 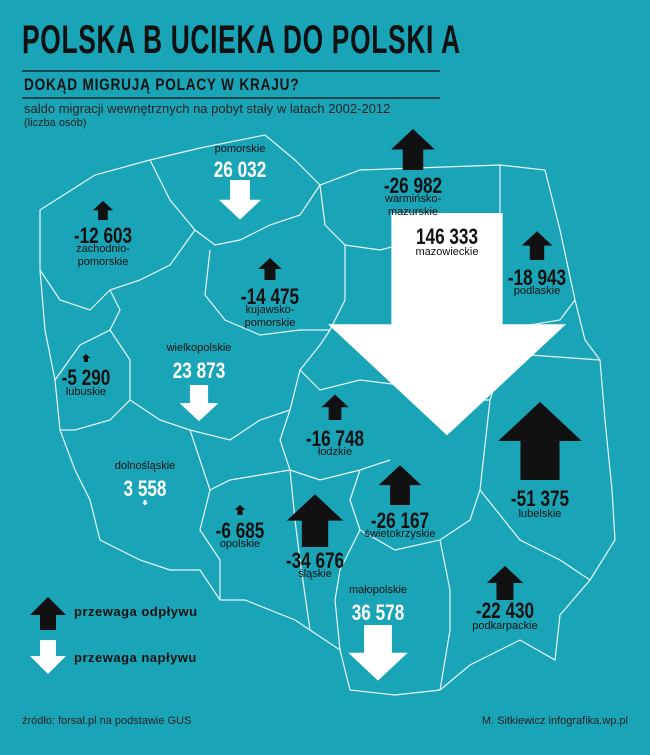 What do you see at coordinates (270, 296) in the screenshot?
I see `value-label: -14 475` at bounding box center [270, 296].